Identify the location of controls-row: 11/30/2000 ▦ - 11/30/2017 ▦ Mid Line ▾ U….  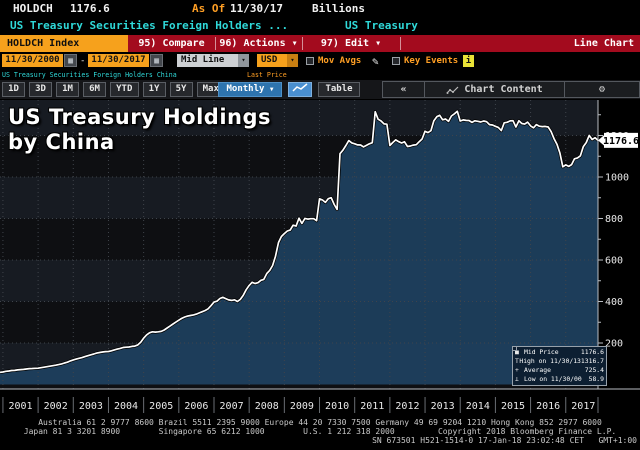
(320, 61).